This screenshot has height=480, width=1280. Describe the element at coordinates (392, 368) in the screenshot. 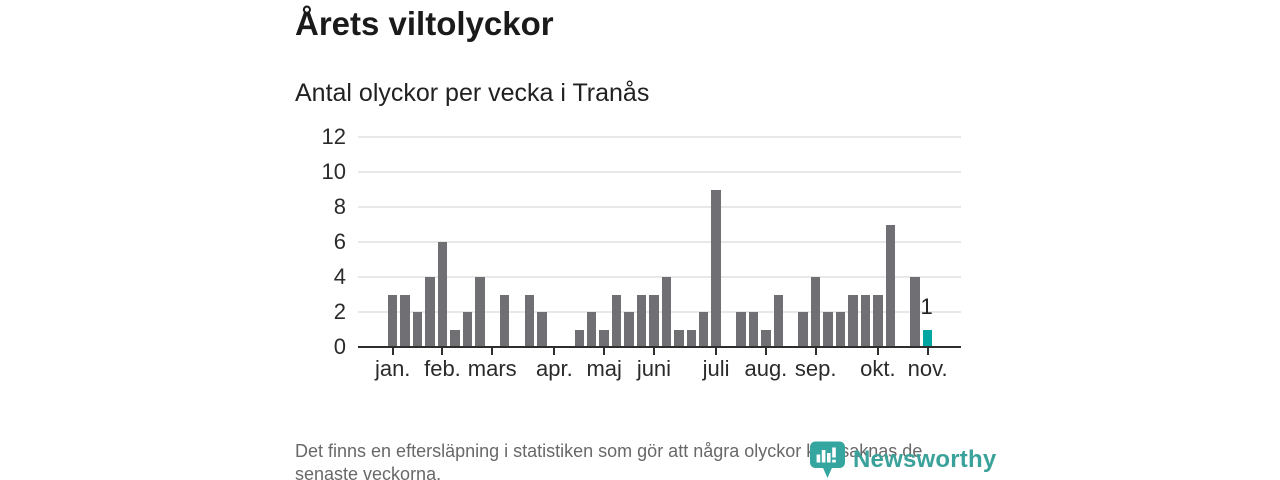

I see `x-tick-label: jan.` at that location.